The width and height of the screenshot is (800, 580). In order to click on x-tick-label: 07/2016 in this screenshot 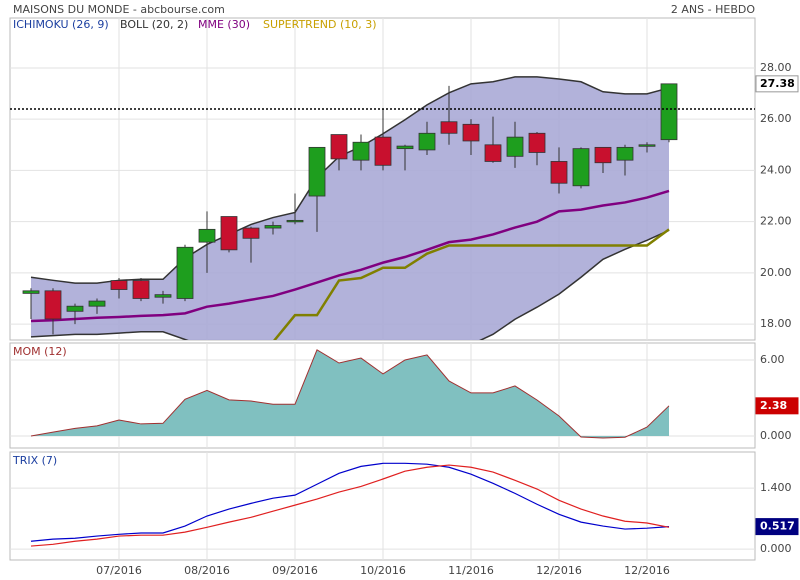, I will do `click(119, 570)`.